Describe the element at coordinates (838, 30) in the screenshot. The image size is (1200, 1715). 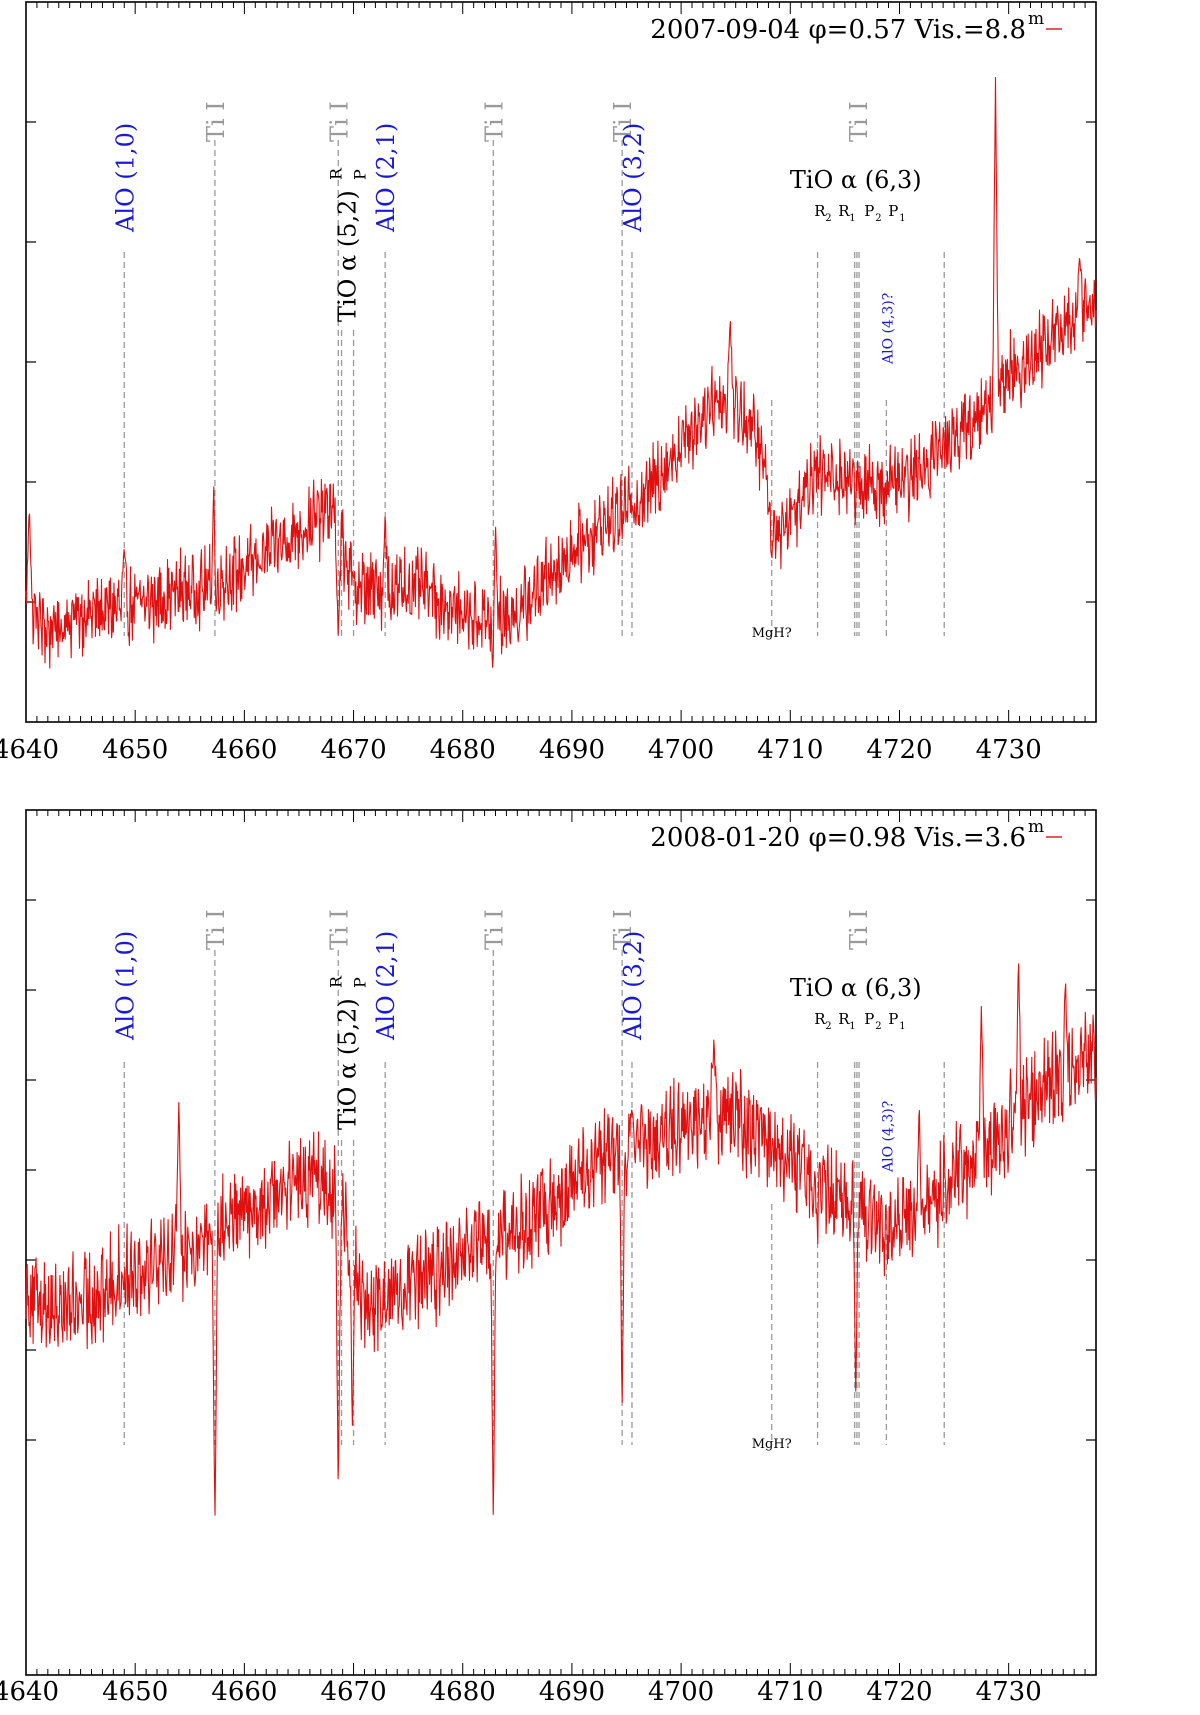
I see `legend-label: 2007-09-04 φ=0.57 Vis.=8.8` at that location.